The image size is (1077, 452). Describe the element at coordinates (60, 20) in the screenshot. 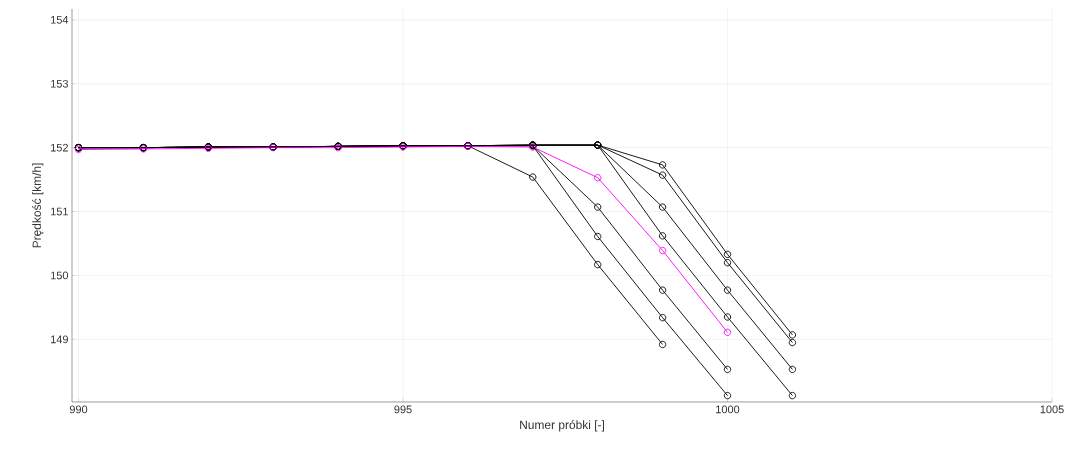

I see `y-tick-label: 154` at that location.